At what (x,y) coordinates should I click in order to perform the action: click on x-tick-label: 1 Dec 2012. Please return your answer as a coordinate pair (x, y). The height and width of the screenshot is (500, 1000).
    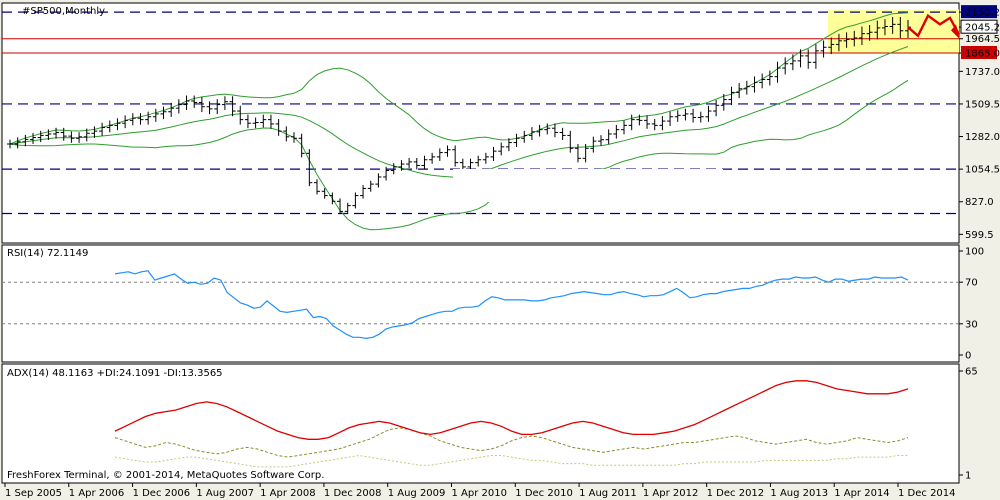
    Looking at the image, I should click on (736, 493).